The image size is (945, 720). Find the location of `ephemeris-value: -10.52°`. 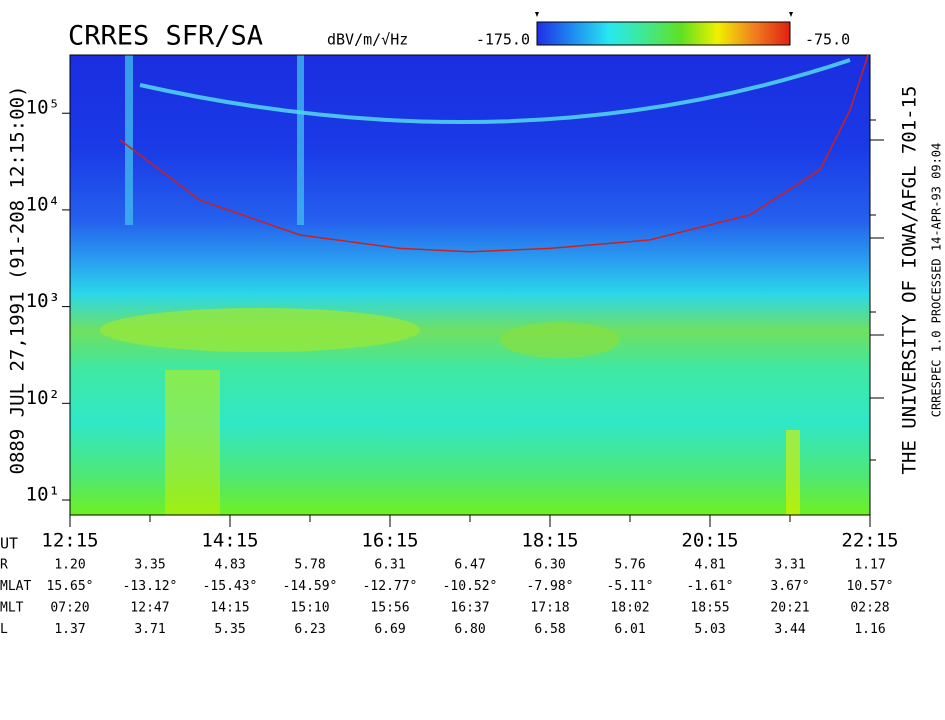

ephemeris-value: -10.52° is located at coordinates (470, 586).